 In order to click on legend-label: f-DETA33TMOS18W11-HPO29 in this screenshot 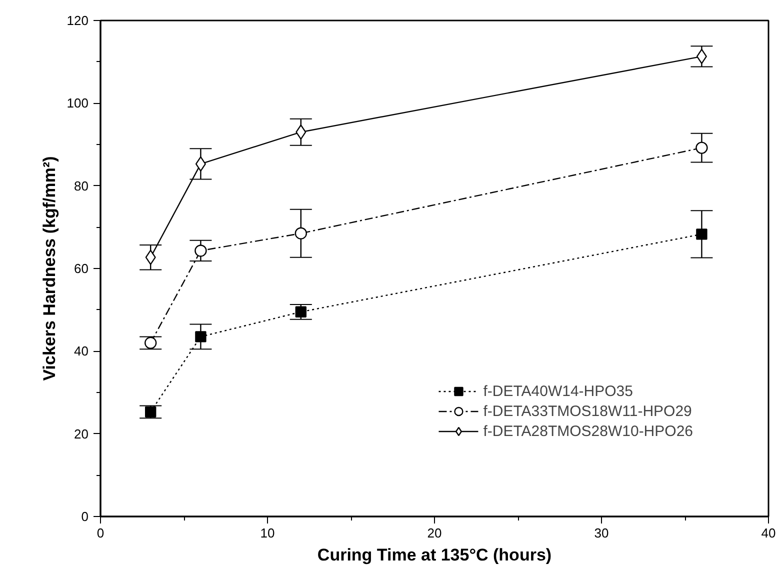, I will do `click(587, 411)`.